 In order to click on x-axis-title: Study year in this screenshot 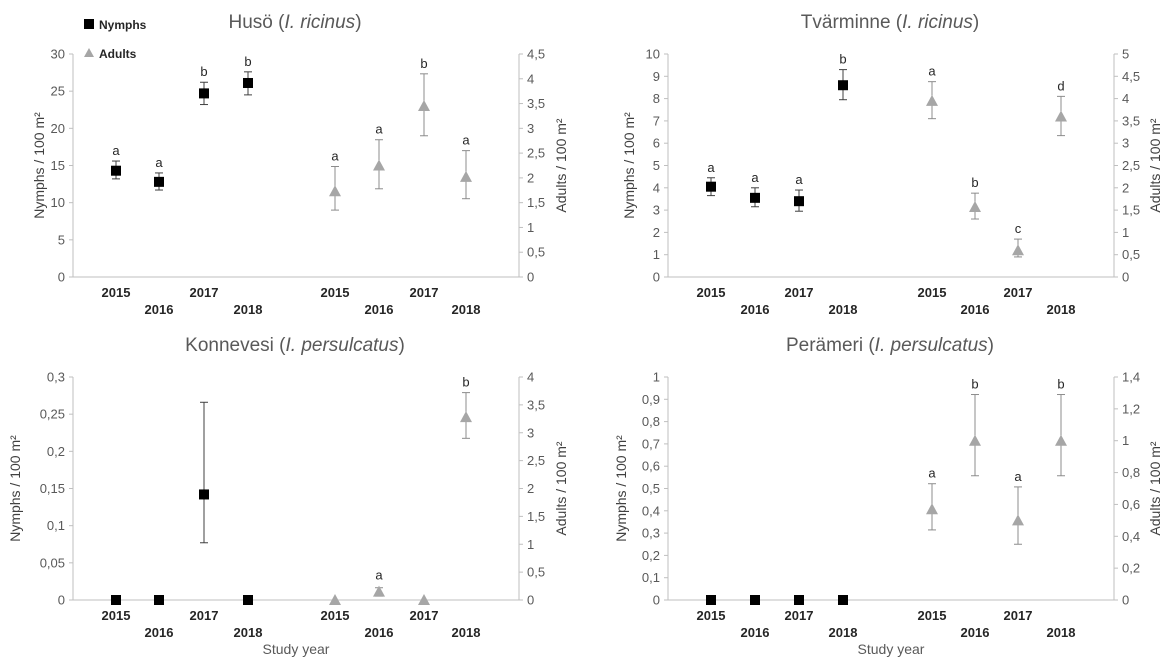, I will do `click(891, 649)`.